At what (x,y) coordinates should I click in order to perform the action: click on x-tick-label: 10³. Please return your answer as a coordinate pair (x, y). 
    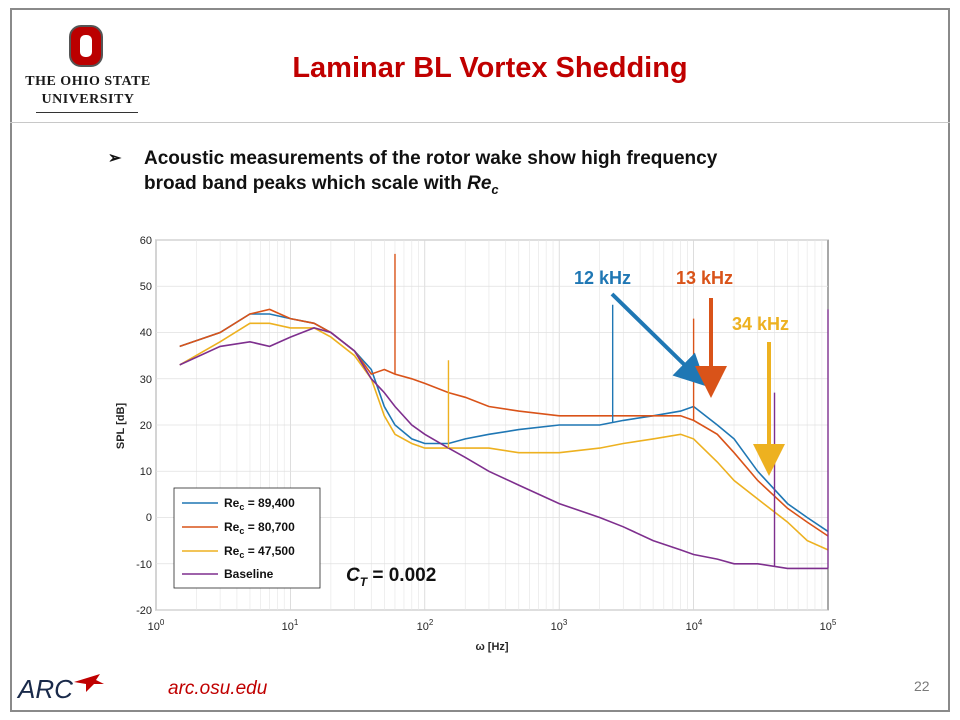
    Looking at the image, I should click on (559, 625).